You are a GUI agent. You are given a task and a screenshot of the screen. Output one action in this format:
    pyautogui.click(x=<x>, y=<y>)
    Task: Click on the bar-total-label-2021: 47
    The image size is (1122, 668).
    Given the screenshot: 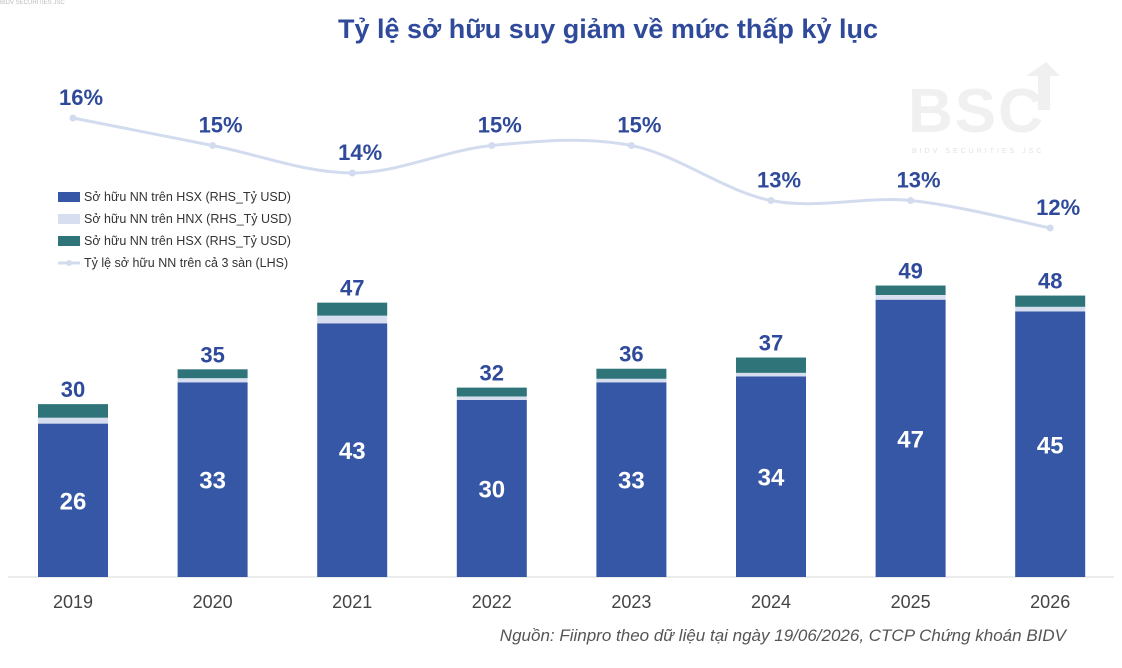 What is the action you would take?
    pyautogui.click(x=352, y=288)
    